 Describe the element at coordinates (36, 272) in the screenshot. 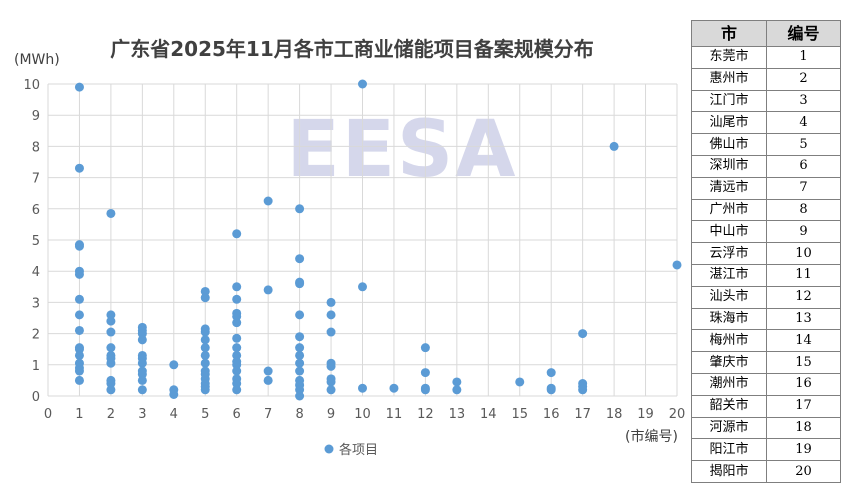

I see `y-tick-label: 4` at that location.